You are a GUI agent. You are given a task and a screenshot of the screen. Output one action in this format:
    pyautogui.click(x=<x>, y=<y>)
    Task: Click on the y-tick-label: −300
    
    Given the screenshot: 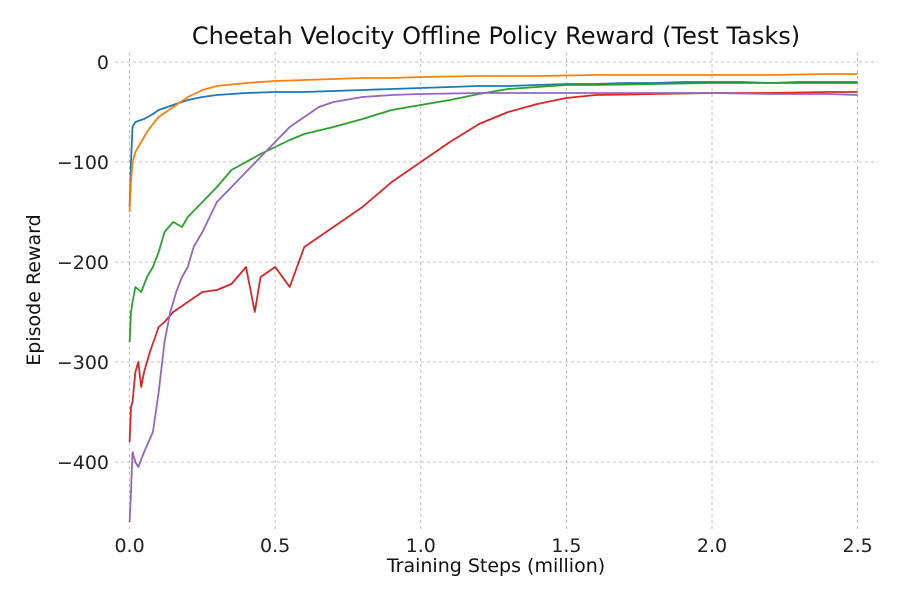 What is the action you would take?
    pyautogui.click(x=83, y=363)
    